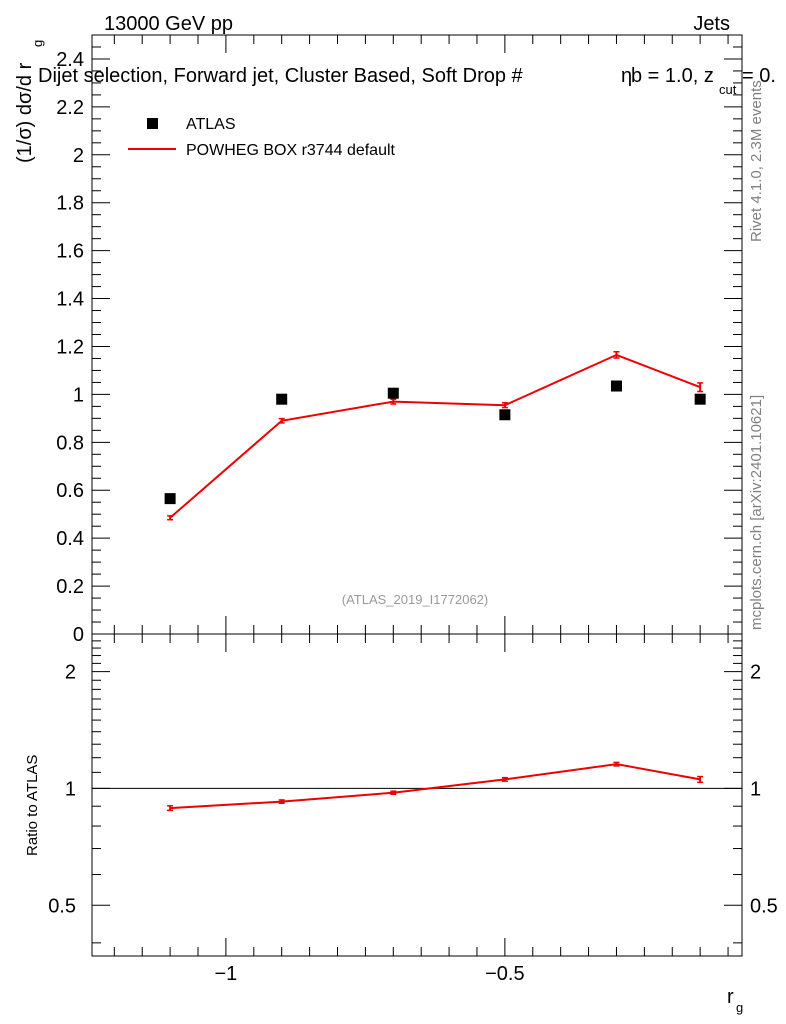 Image resolution: width=786 pixels, height=1024 pixels. Describe the element at coordinates (25, 112) in the screenshot. I see `main-y-axis-label: (1/σ) dσ/d r` at that location.